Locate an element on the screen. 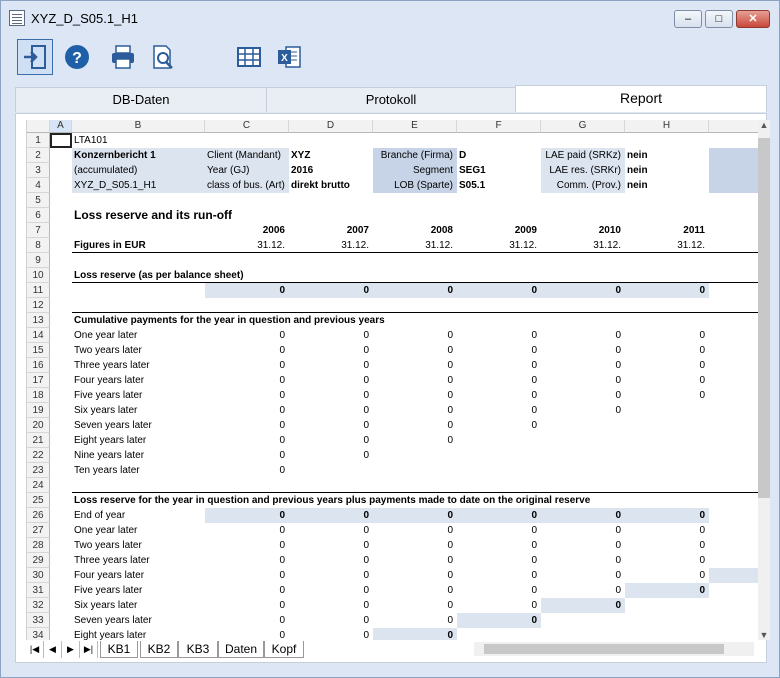 The image size is (780, 678). maximize-button: □ is located at coordinates (719, 19).